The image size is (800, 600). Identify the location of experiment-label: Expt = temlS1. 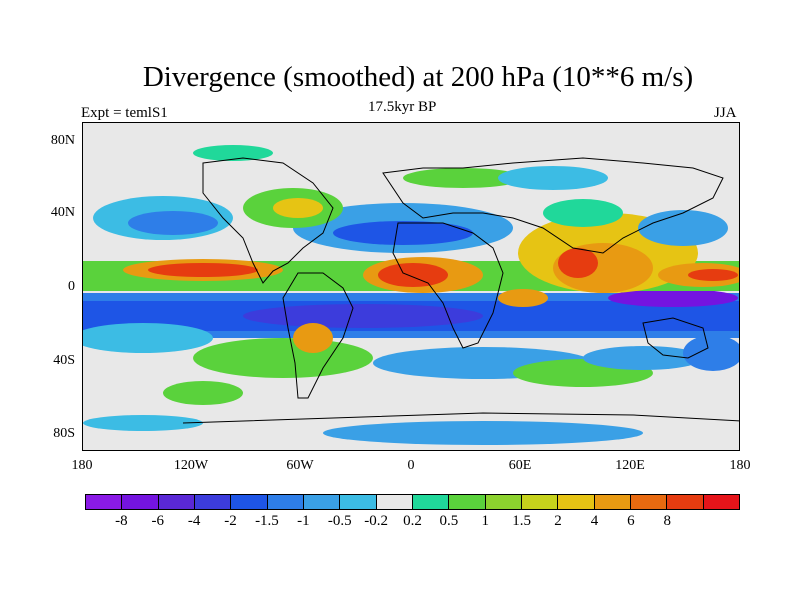
(124, 113).